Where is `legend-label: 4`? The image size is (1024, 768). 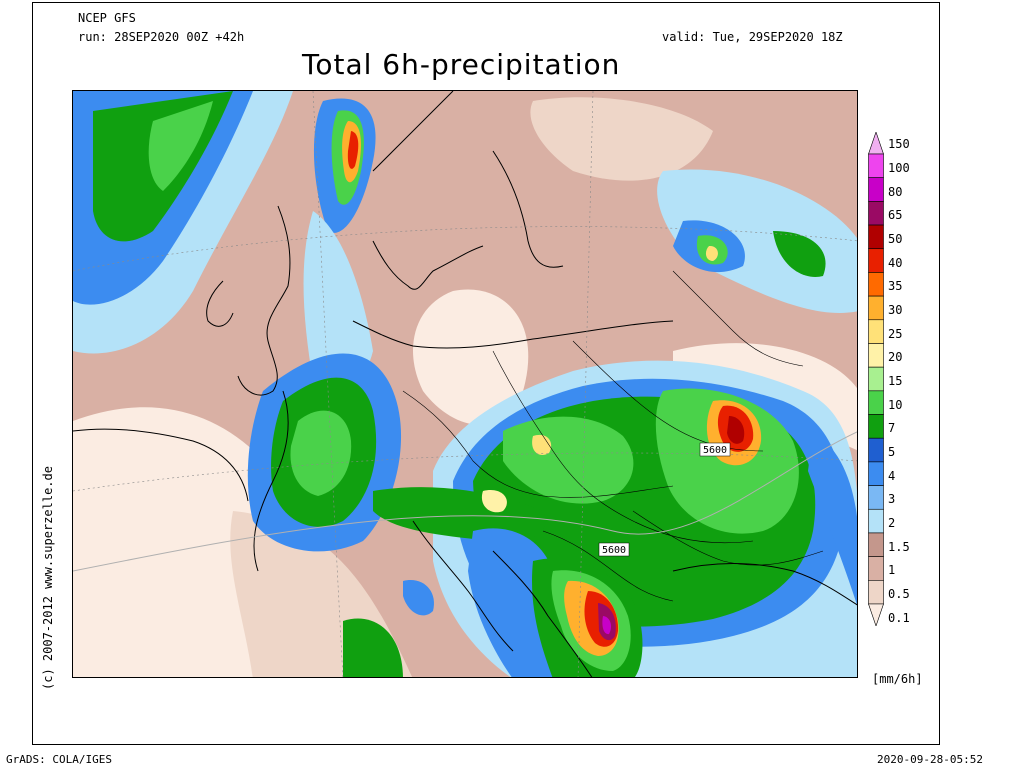 legend-label: 4 is located at coordinates (892, 475).